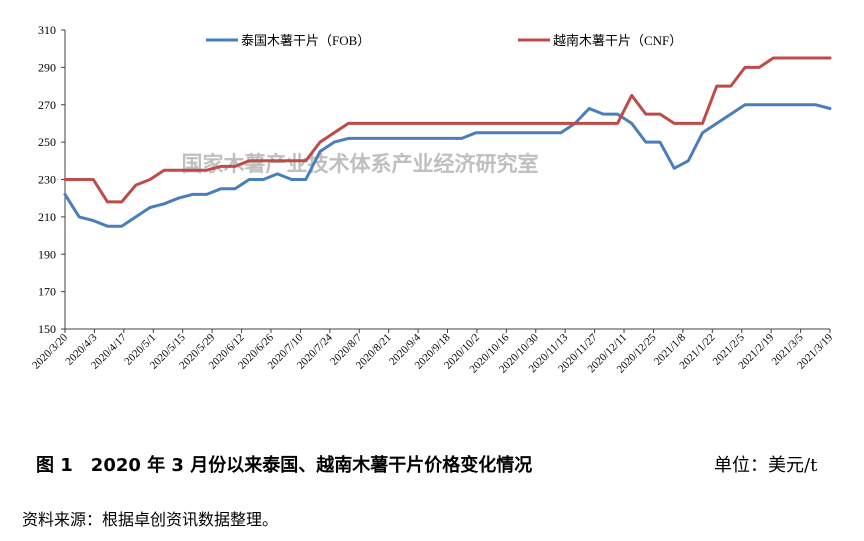 Image resolution: width=864 pixels, height=541 pixels. I want to click on y-tick-label: 310, so click(47, 30).